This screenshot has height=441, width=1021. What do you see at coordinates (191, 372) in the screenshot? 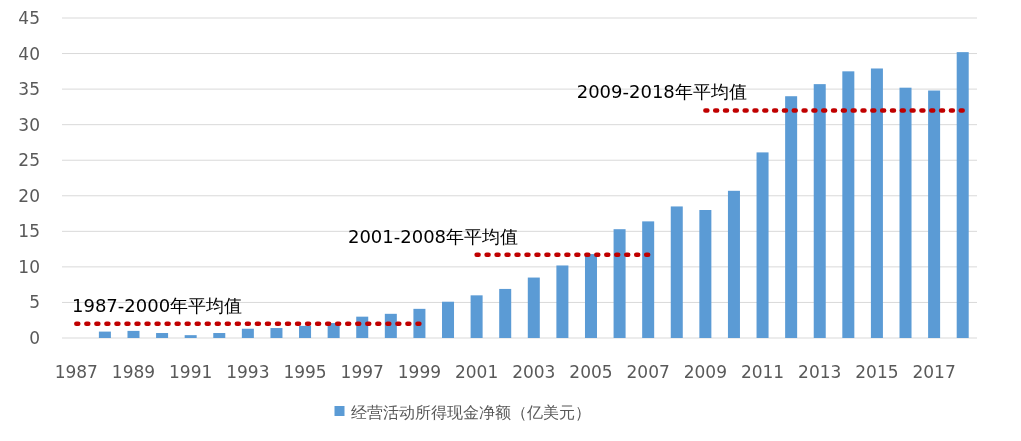
I see `x-tick-label: 1991` at bounding box center [191, 372].